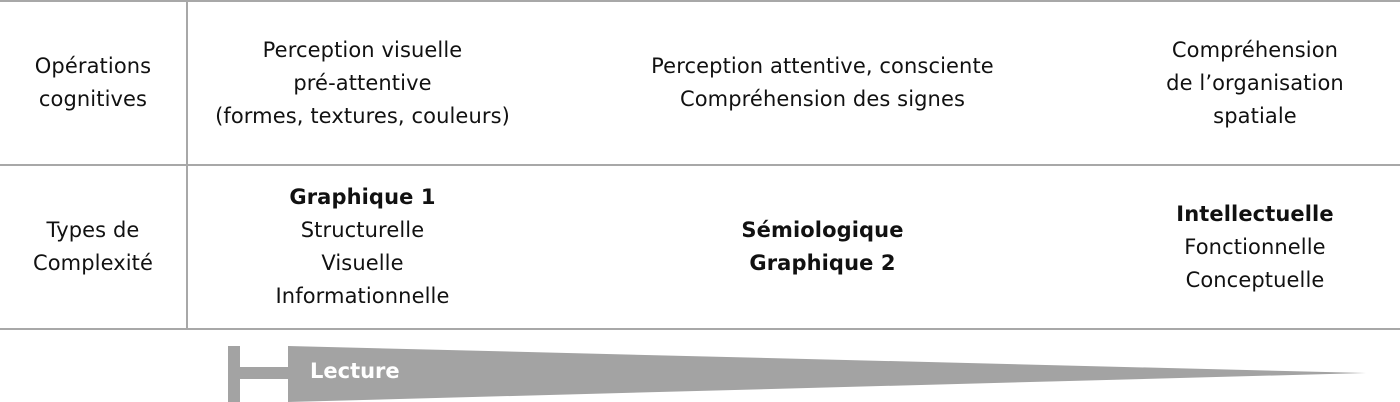  I want to click on row-header-line: Types de, so click(93, 230).